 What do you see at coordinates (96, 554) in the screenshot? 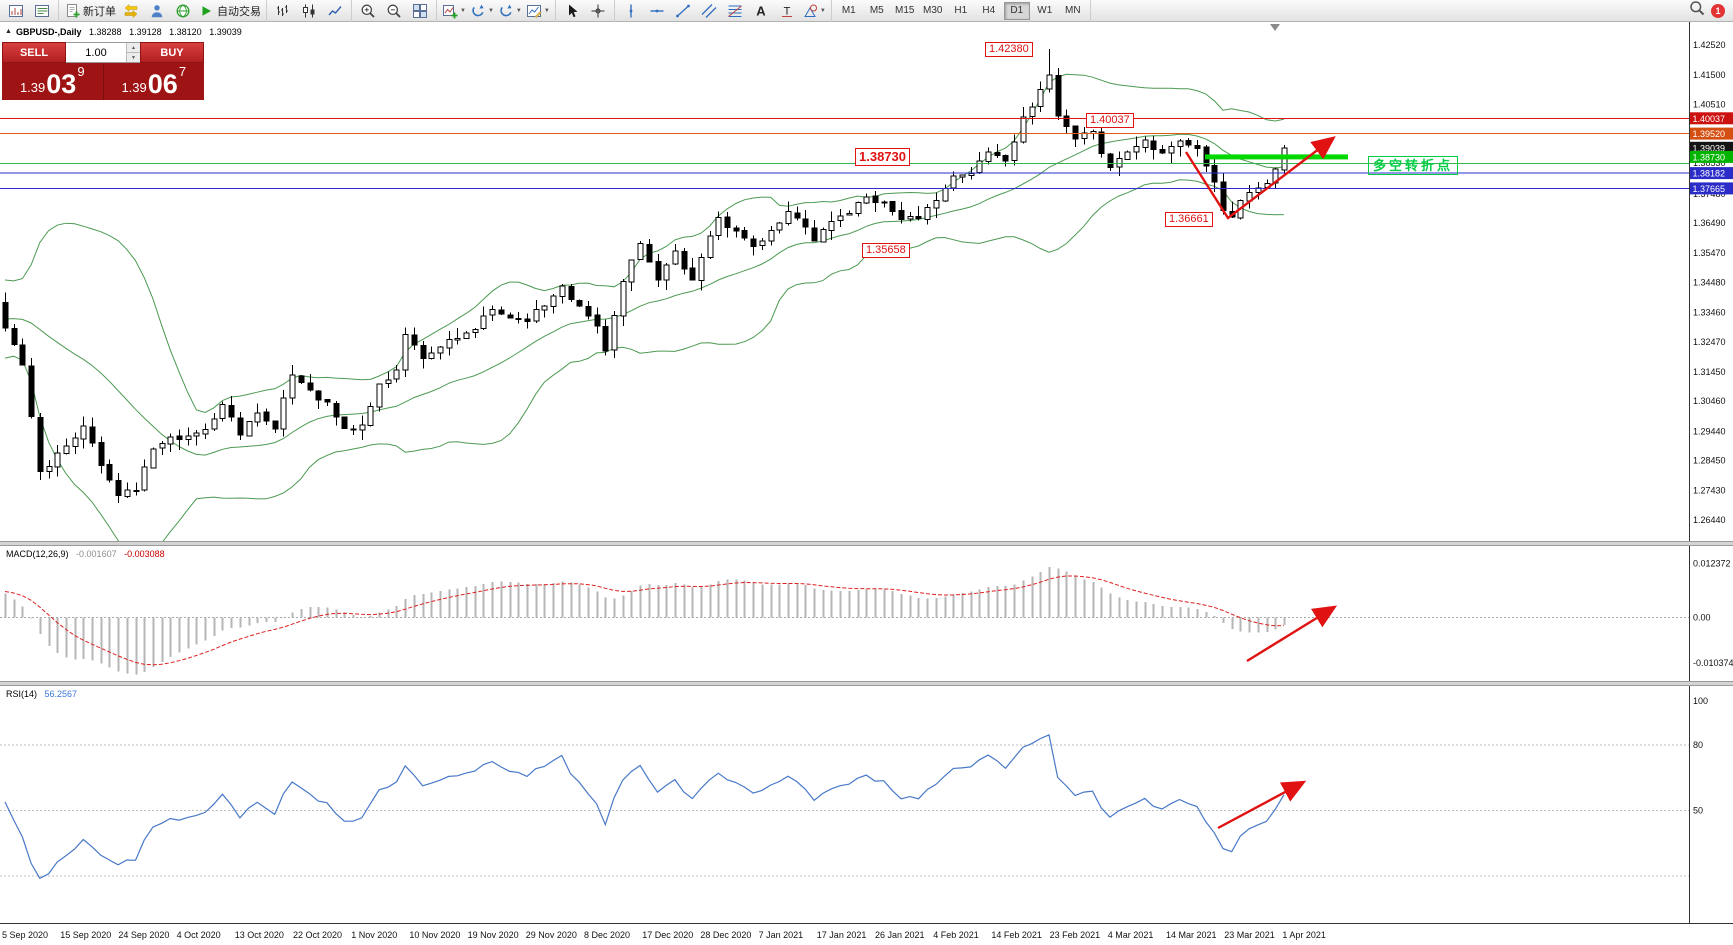
I see `macd-main-value: -0.001607` at bounding box center [96, 554].